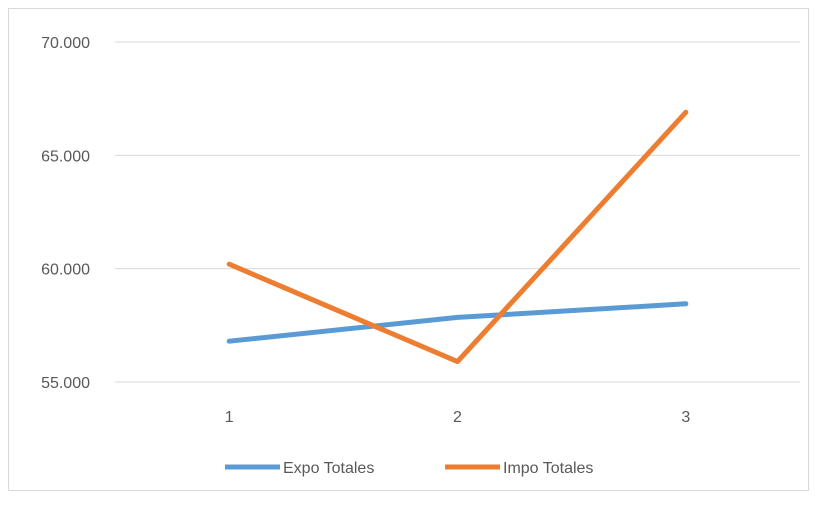 This screenshot has width=818, height=505. I want to click on y-tick-label: 55.000, so click(65, 383).